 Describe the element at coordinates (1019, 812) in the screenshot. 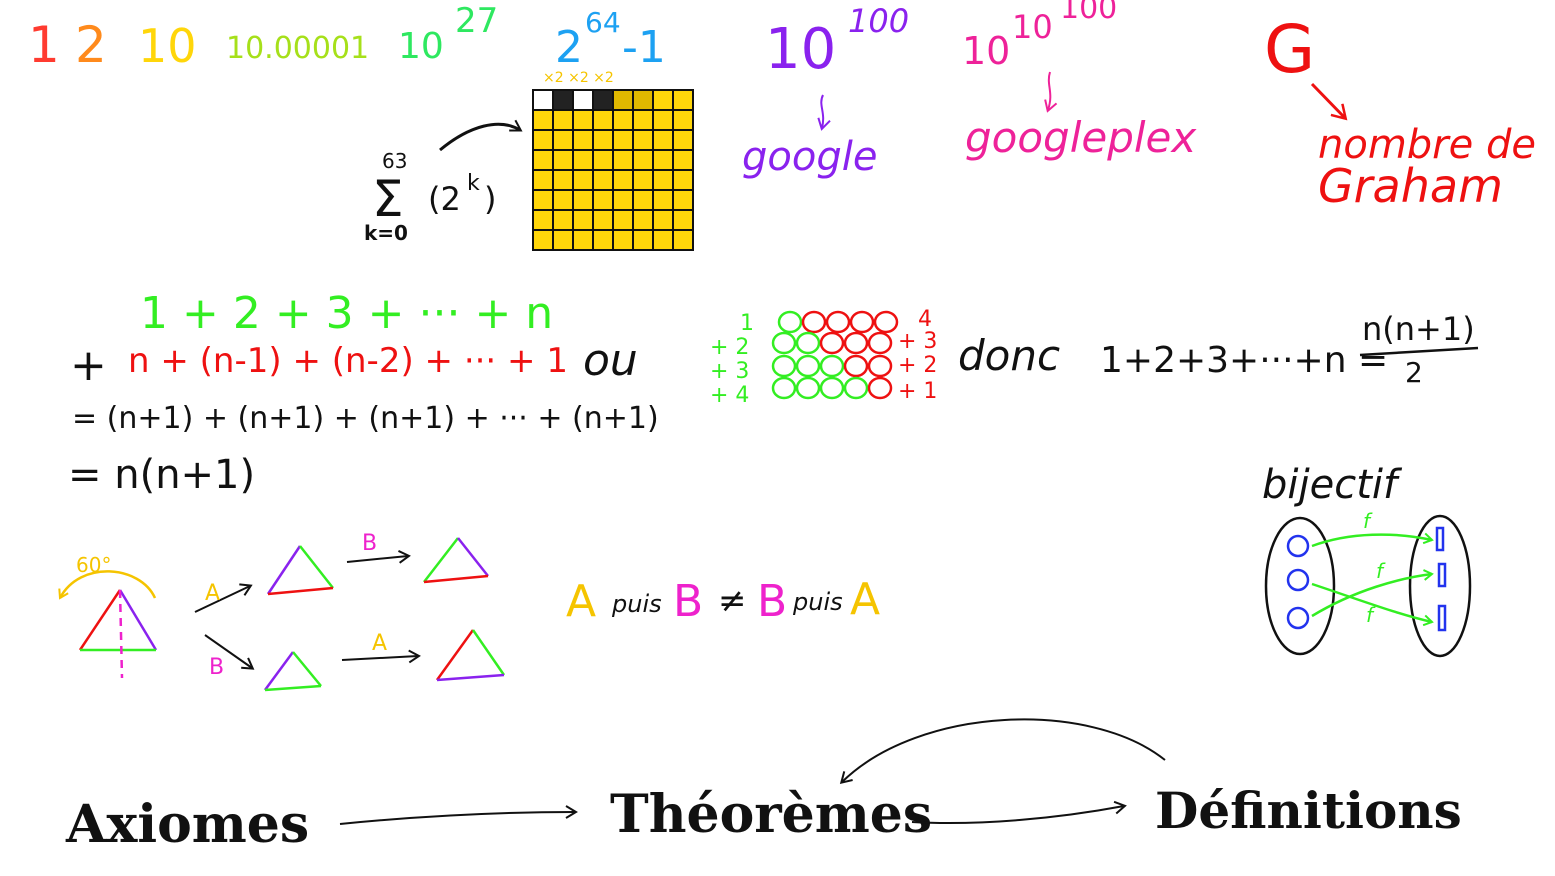

I see `arrow-theoremes-to-definitions` at that location.